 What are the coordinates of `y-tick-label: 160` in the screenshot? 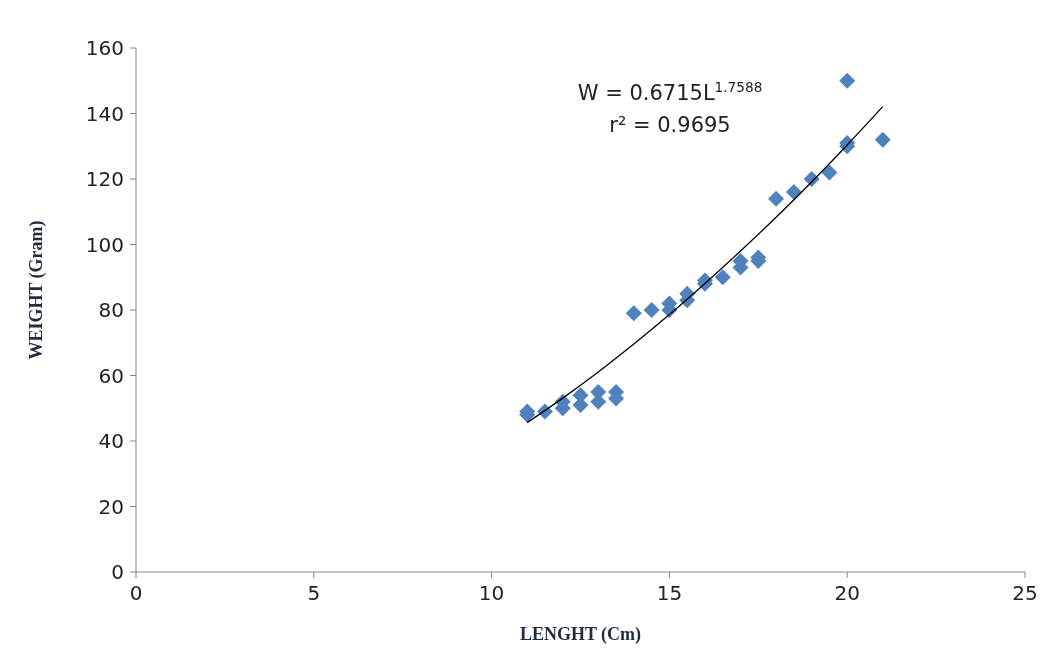 It's located at (104, 48).